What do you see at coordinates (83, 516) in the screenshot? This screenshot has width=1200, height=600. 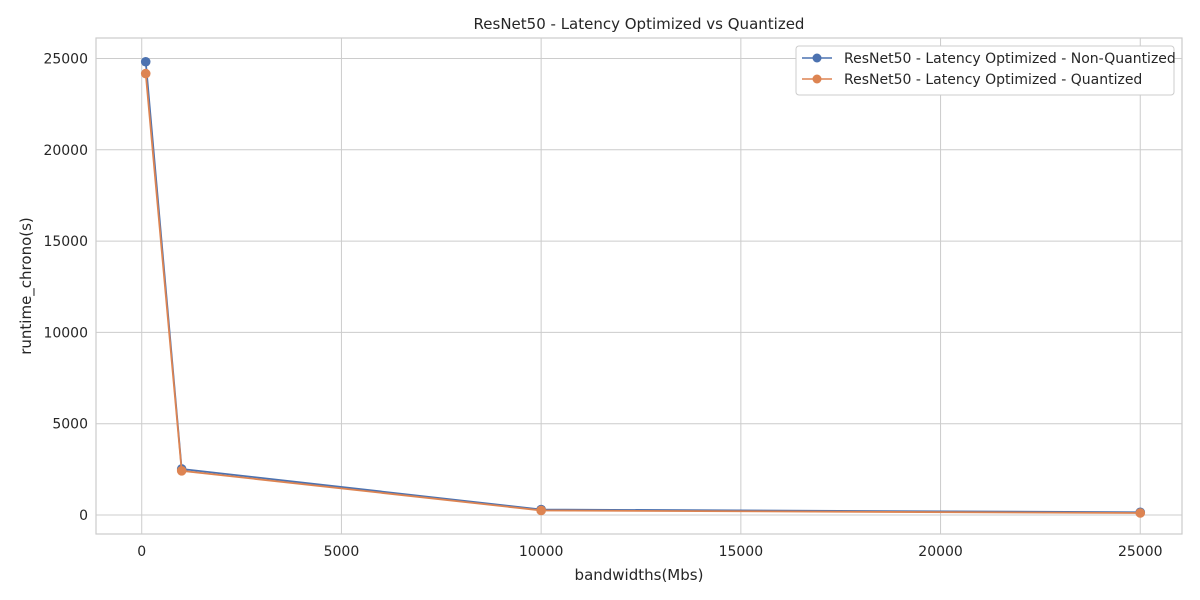 I see `y-tick-label: 0` at bounding box center [83, 516].